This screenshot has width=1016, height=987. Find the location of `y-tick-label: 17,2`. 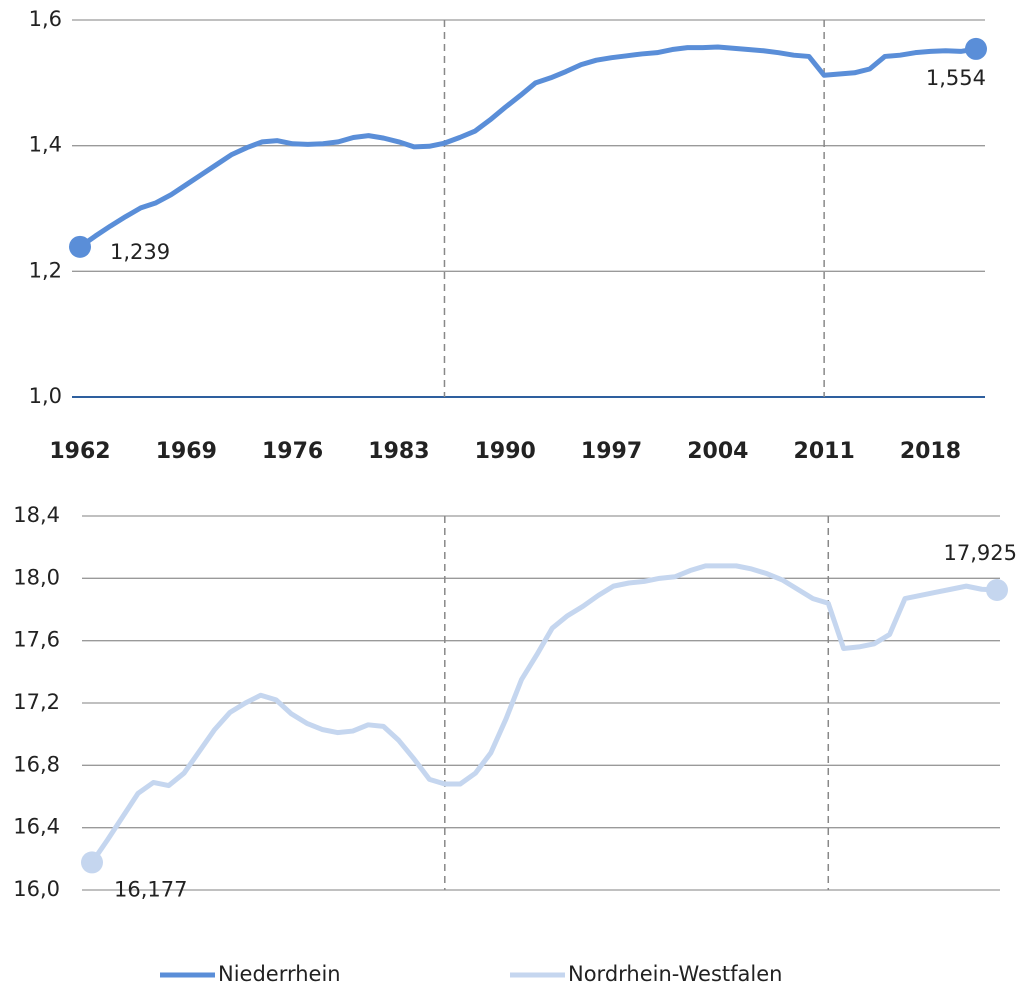

y-tick-label: 17,2 is located at coordinates (36, 702).